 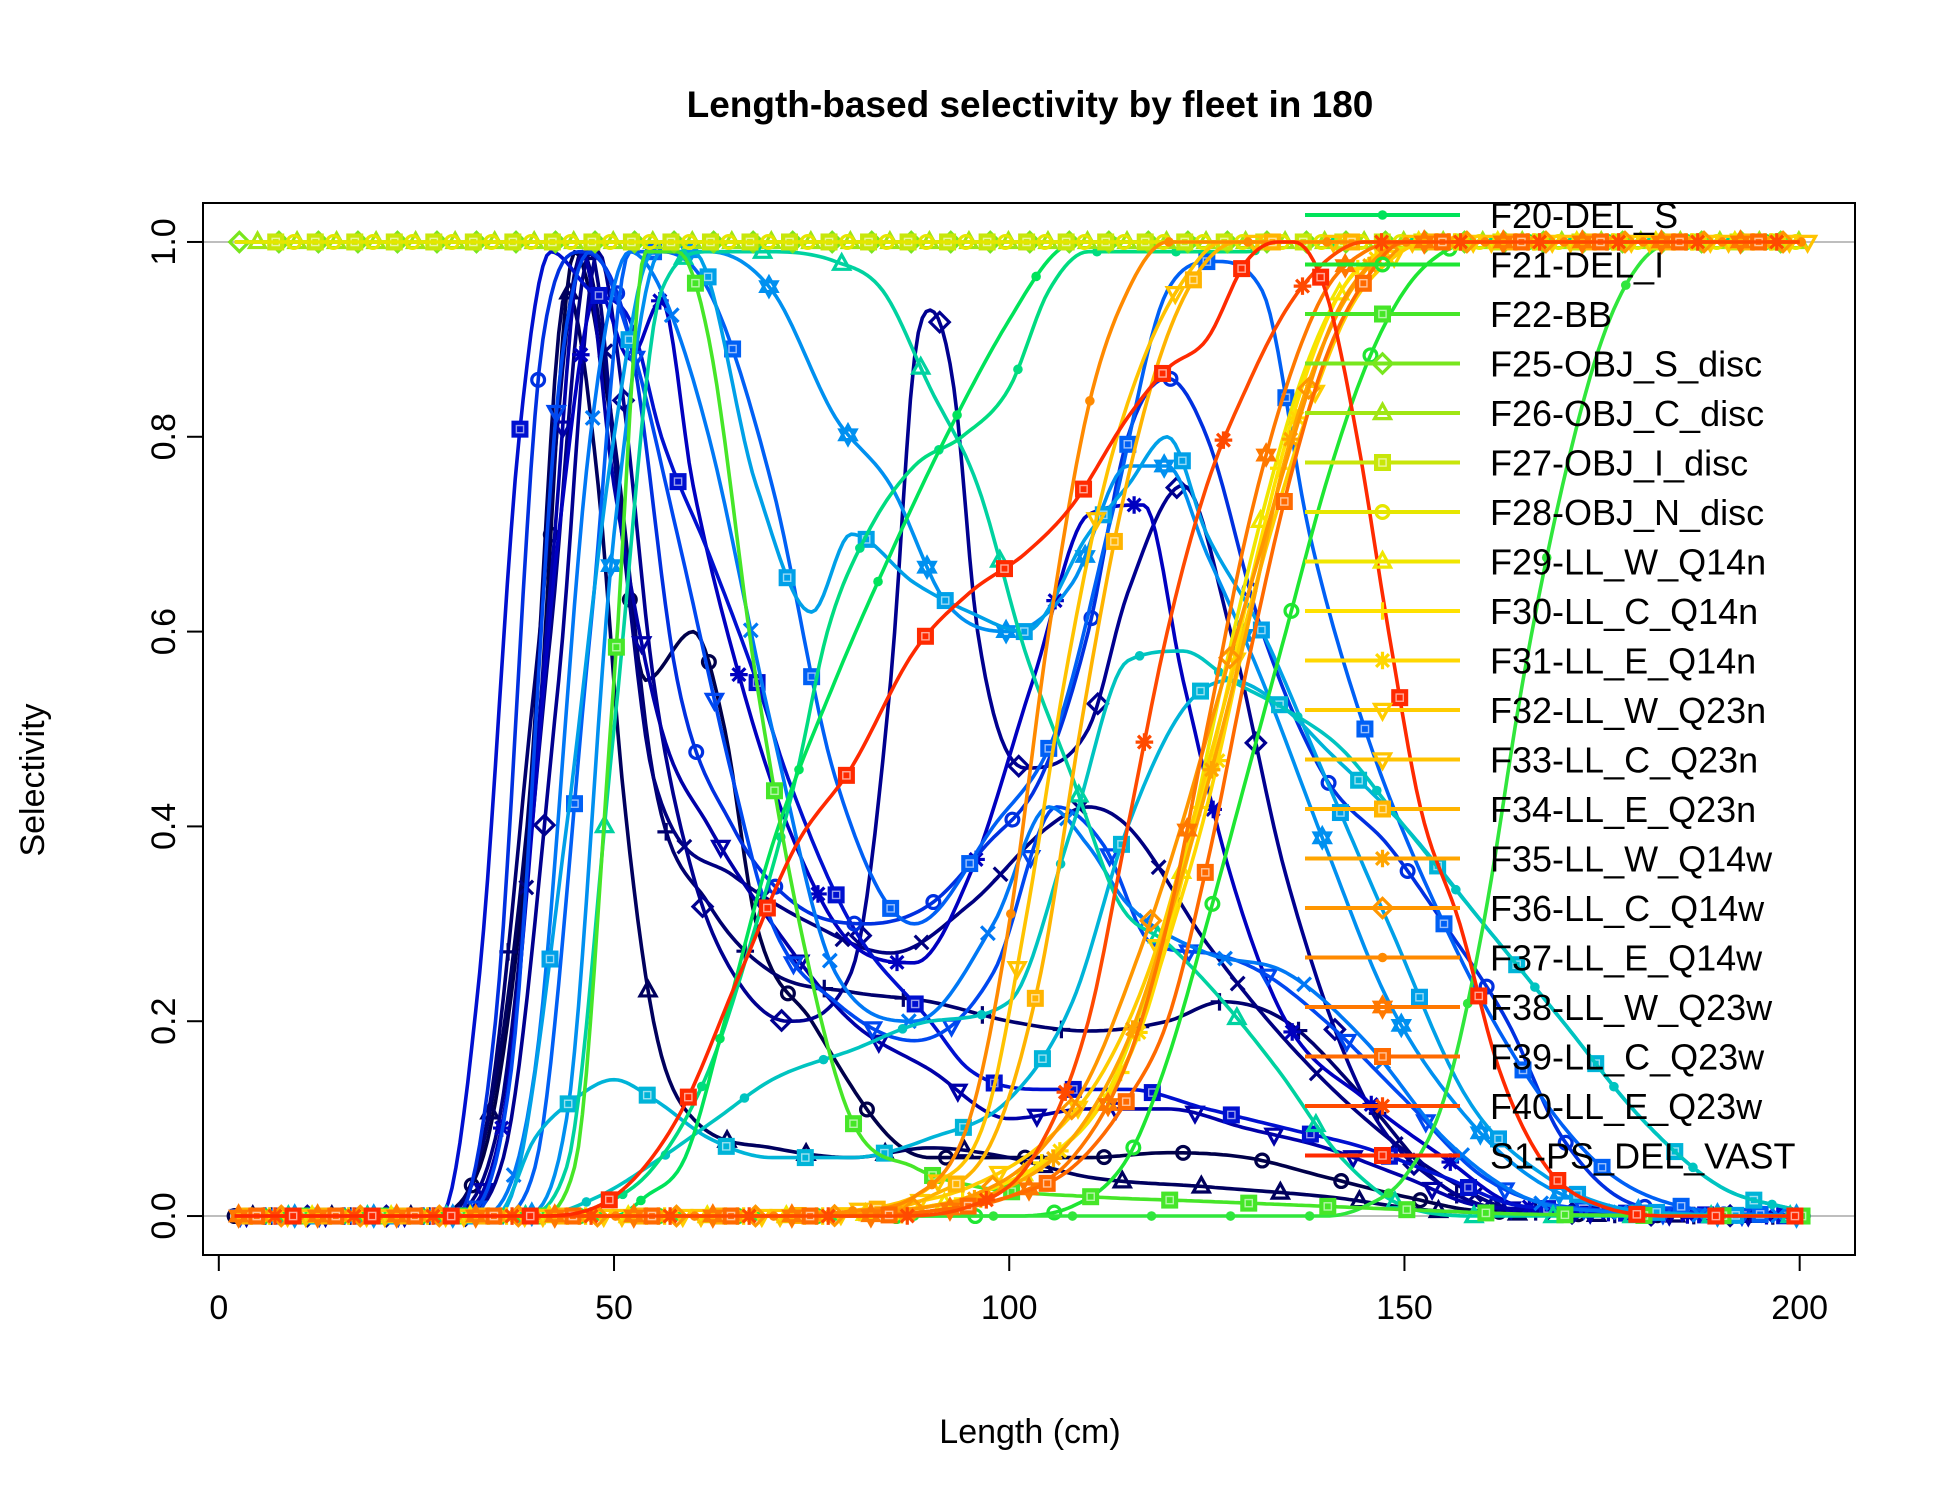 I want to click on x-tick-label: 200, so click(x=1799, y=1308).